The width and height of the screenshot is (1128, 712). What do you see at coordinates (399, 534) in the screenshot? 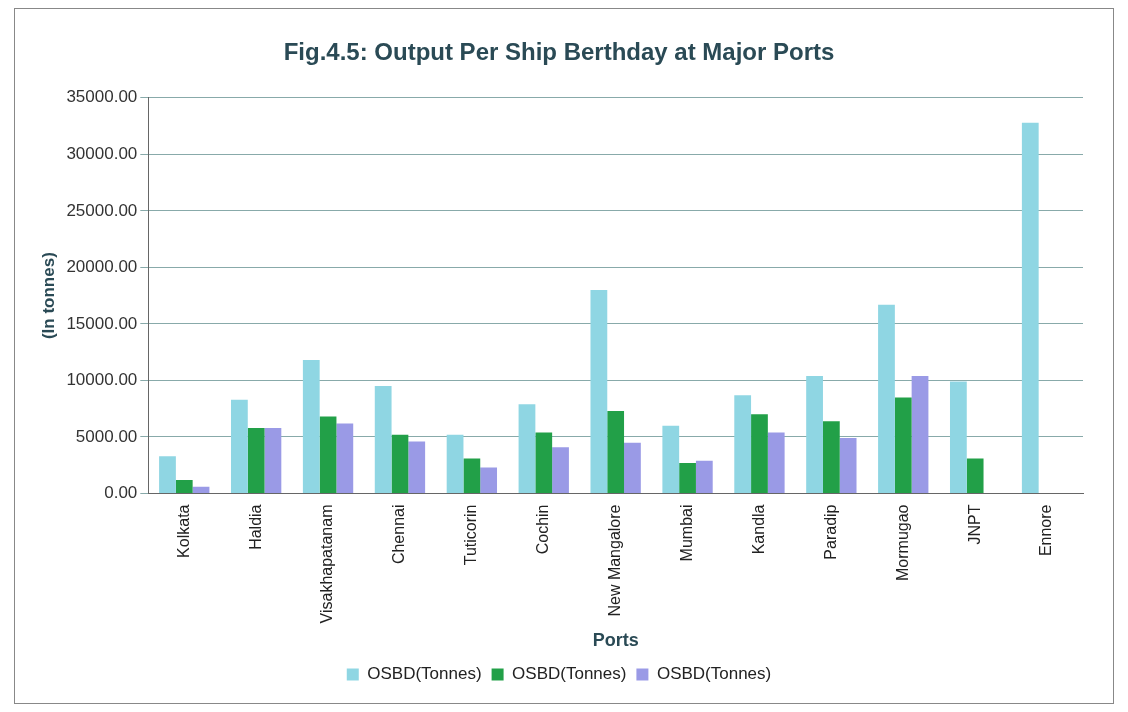
I see `x-tick-label: Chennai` at bounding box center [399, 534].